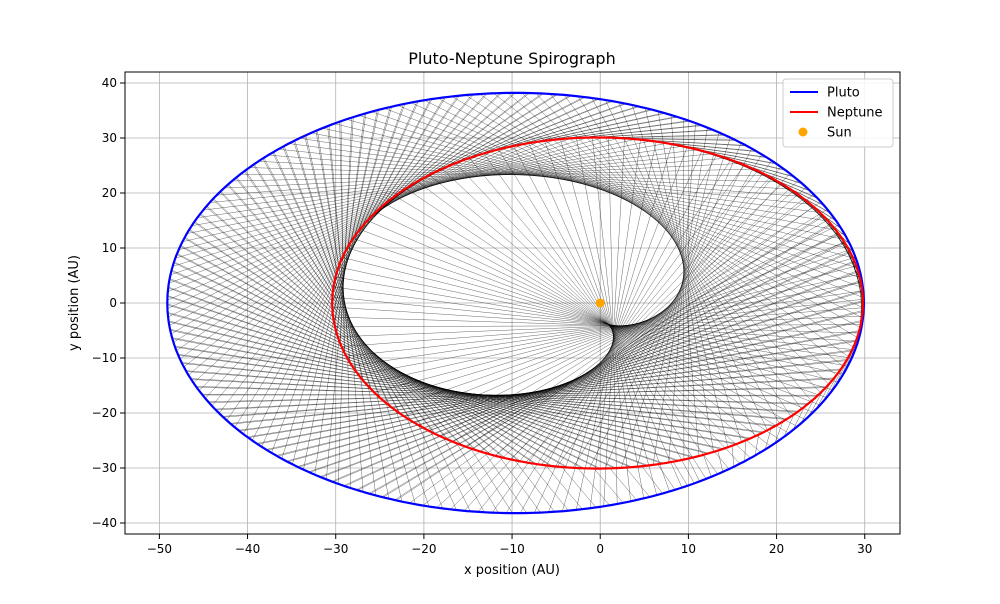 The image size is (1000, 604). I want to click on y-tick-label: 20, so click(109, 193).